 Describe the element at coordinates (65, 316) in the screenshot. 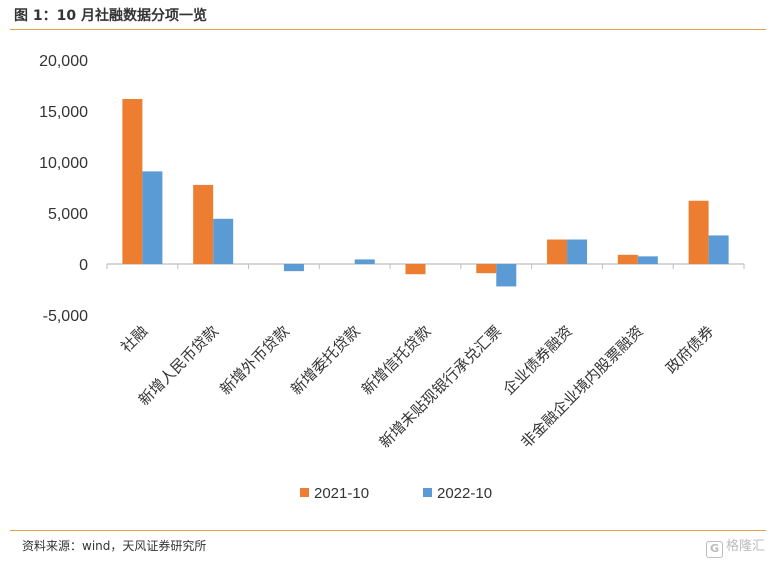

I see `y-tick-label: -5,000` at that location.